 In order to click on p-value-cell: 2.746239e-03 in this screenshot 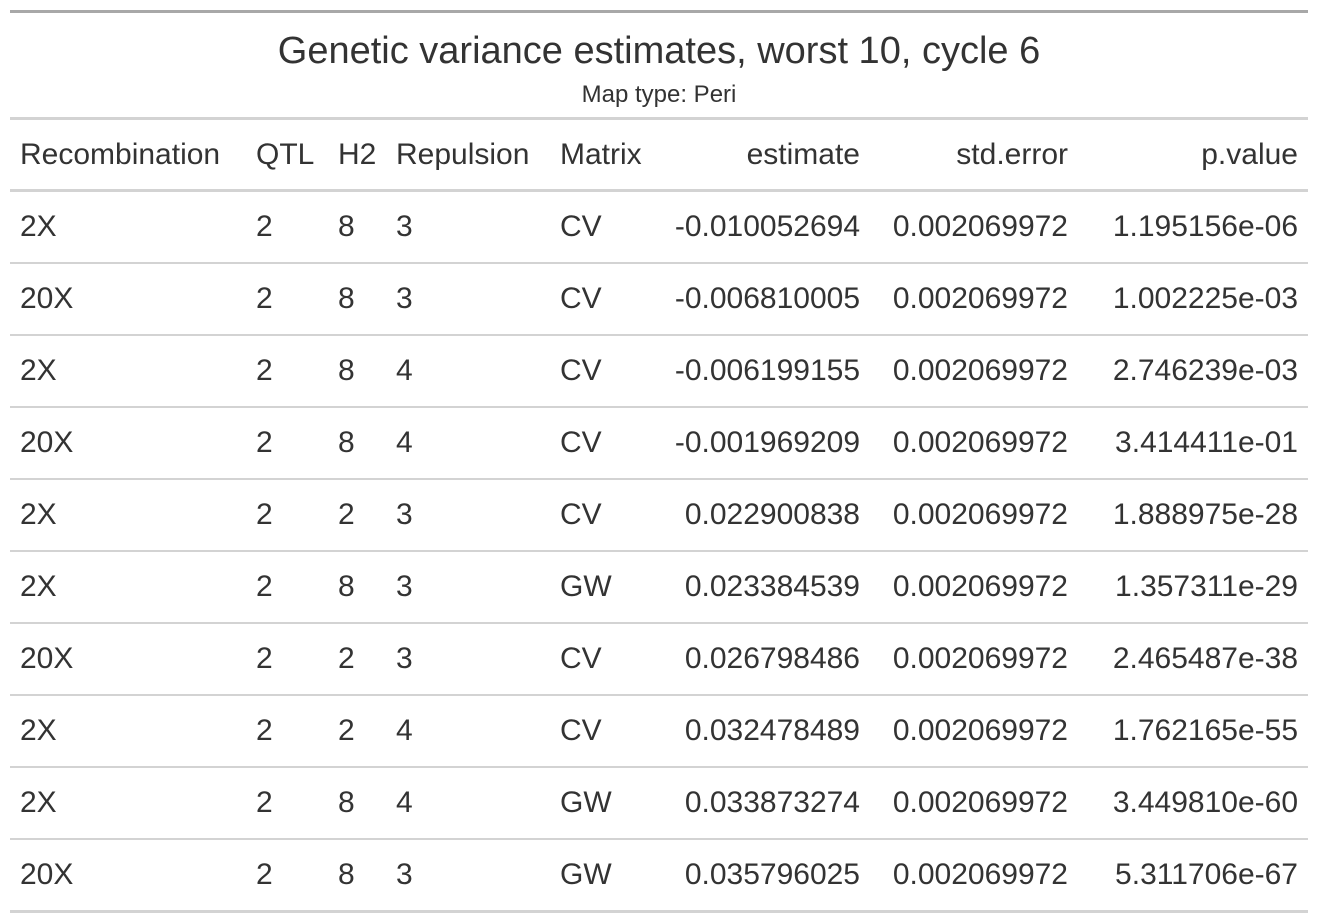, I will do `click(1193, 371)`.